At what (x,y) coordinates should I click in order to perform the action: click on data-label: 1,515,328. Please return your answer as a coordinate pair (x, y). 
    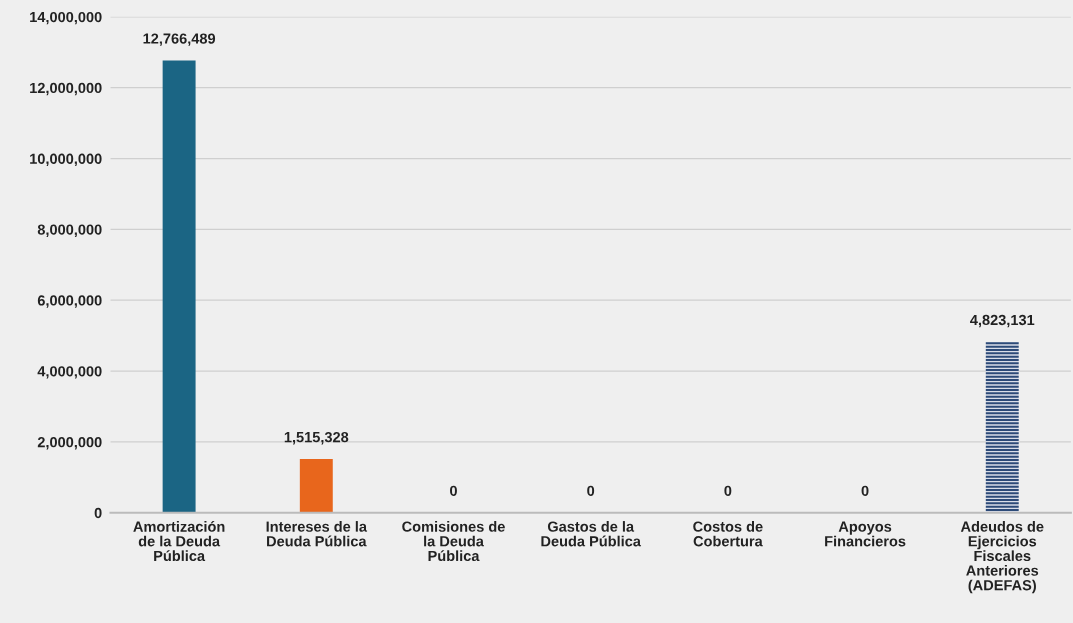
    Looking at the image, I should click on (316, 438).